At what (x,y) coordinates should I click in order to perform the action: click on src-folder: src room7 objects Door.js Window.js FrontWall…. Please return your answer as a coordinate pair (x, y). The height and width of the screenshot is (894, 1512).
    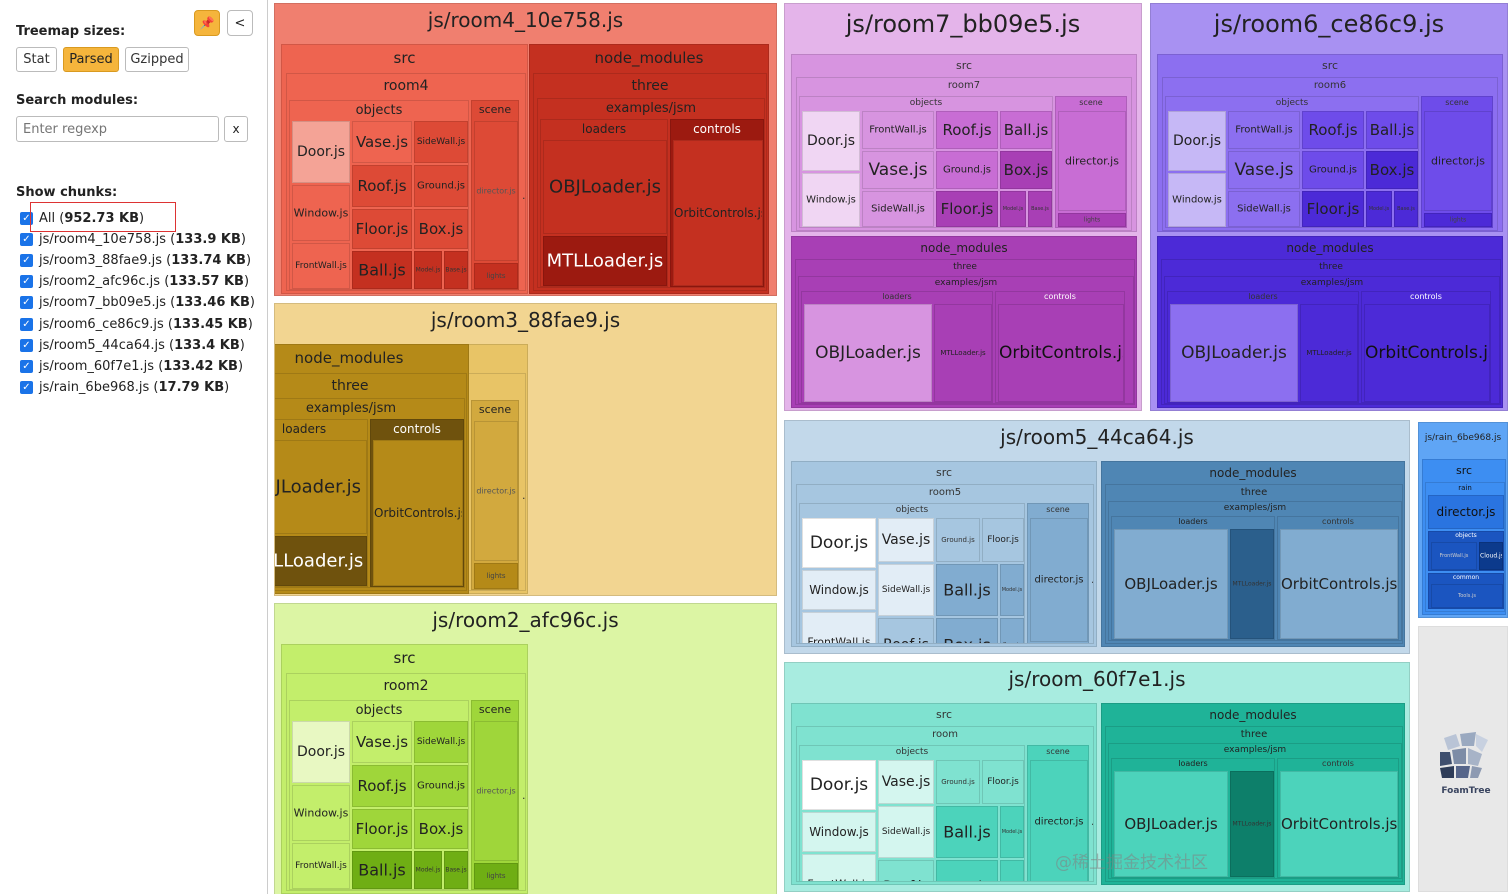
    Looking at the image, I should click on (964, 143).